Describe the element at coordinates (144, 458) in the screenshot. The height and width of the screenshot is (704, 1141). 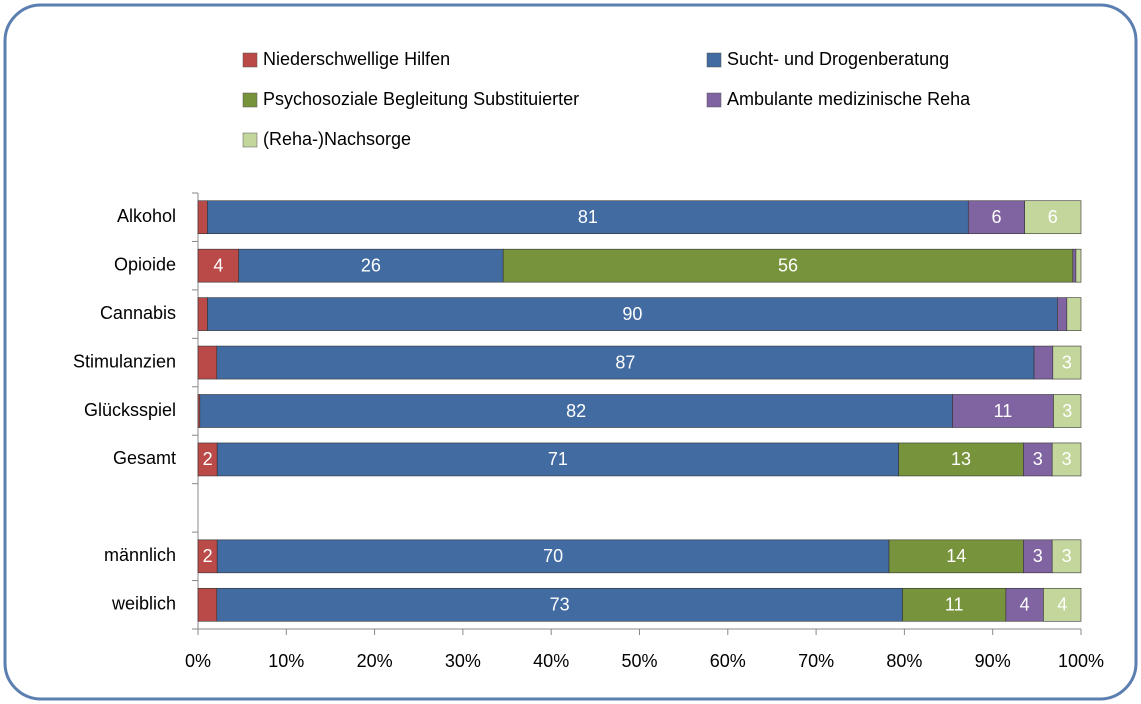
I see `category-label: Gesamt` at that location.